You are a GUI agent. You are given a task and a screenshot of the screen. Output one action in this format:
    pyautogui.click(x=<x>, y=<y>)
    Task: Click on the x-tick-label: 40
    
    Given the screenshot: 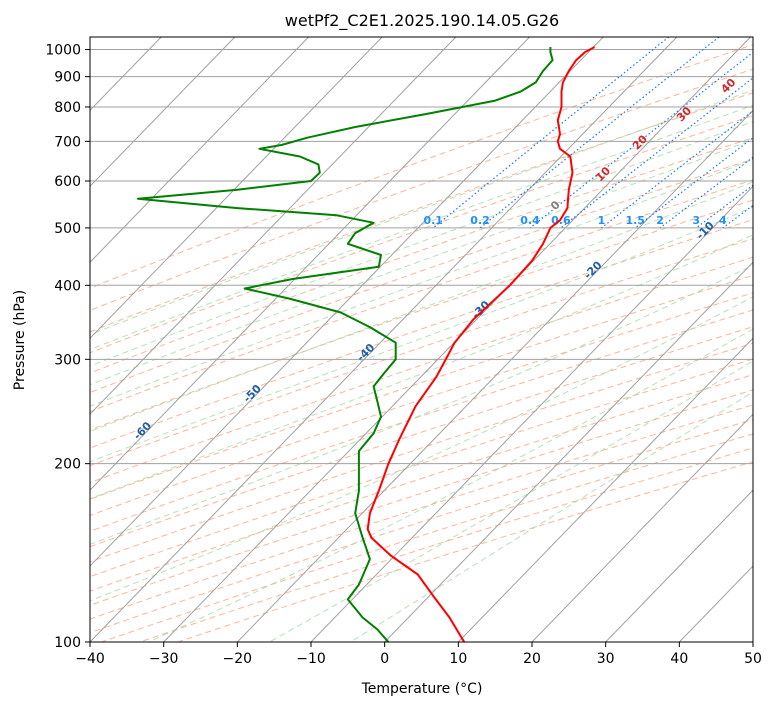 What is the action you would take?
    pyautogui.click(x=679, y=659)
    